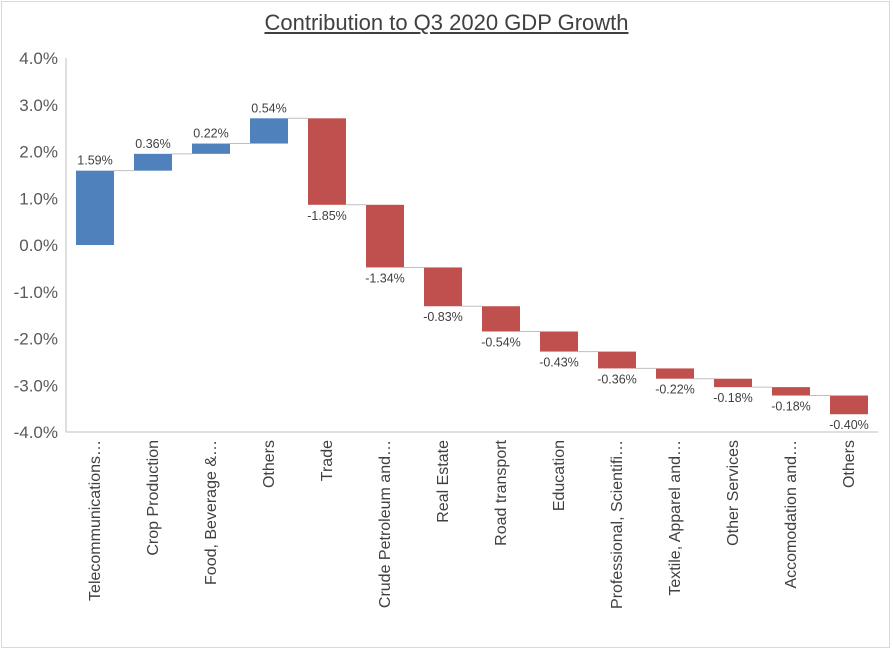 The width and height of the screenshot is (893, 651). Describe the element at coordinates (94, 161) in the screenshot. I see `data-label: 1.59%` at that location.